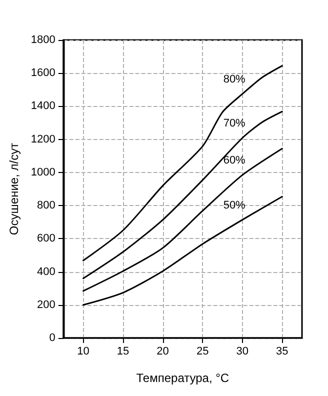 The image size is (328, 396). Describe the element at coordinates (123, 352) in the screenshot. I see `x-tick-label: 15` at that location.